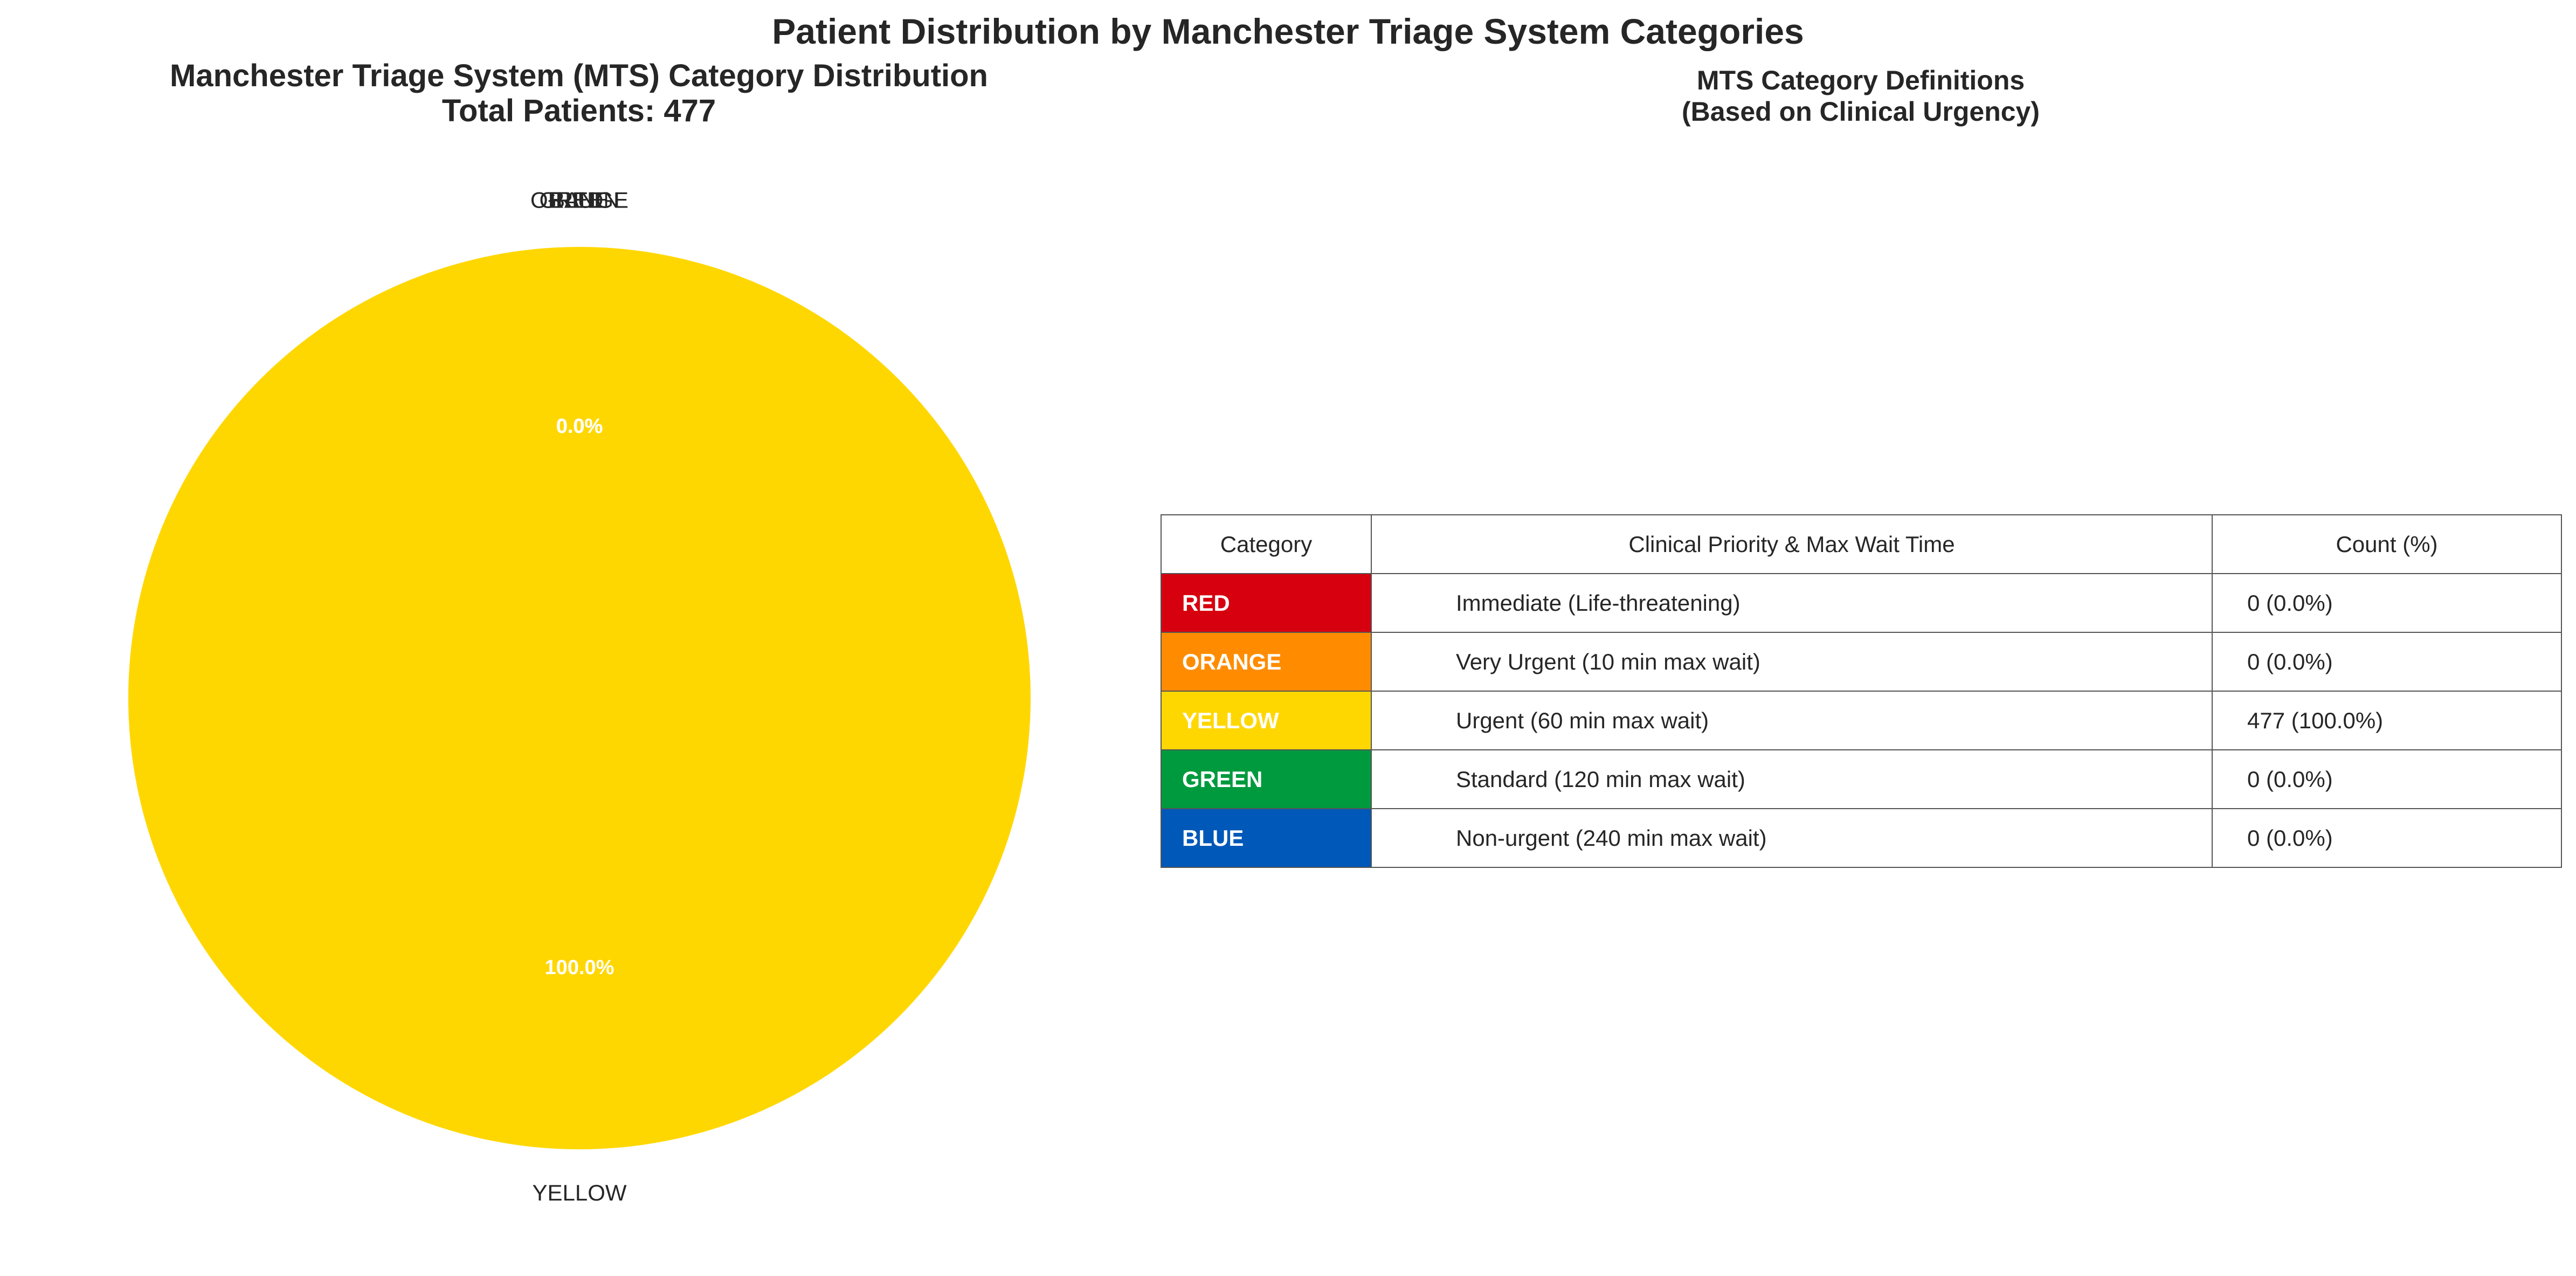 This screenshot has height=1276, width=2576. I want to click on table-title-line-1: MTS Category Definitions, so click(1860, 80).